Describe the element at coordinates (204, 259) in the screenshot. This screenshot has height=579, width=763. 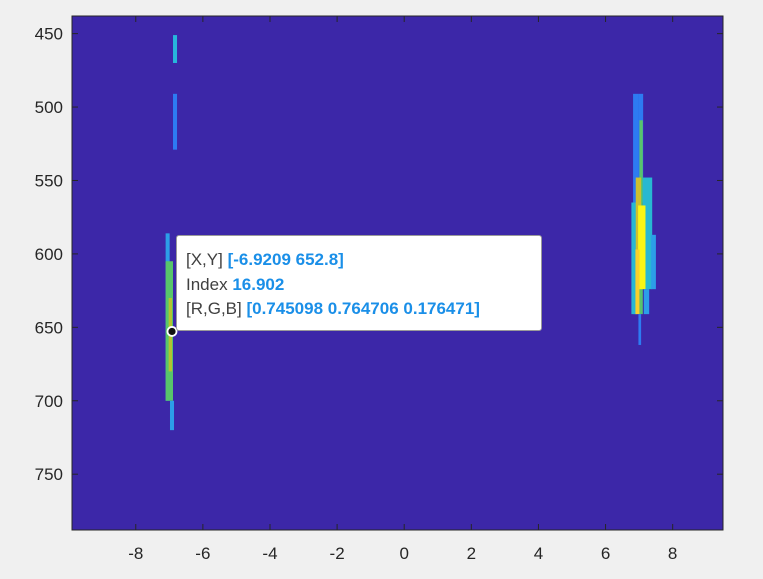
I see `datatip-label-xy: [X,Y]` at that location.